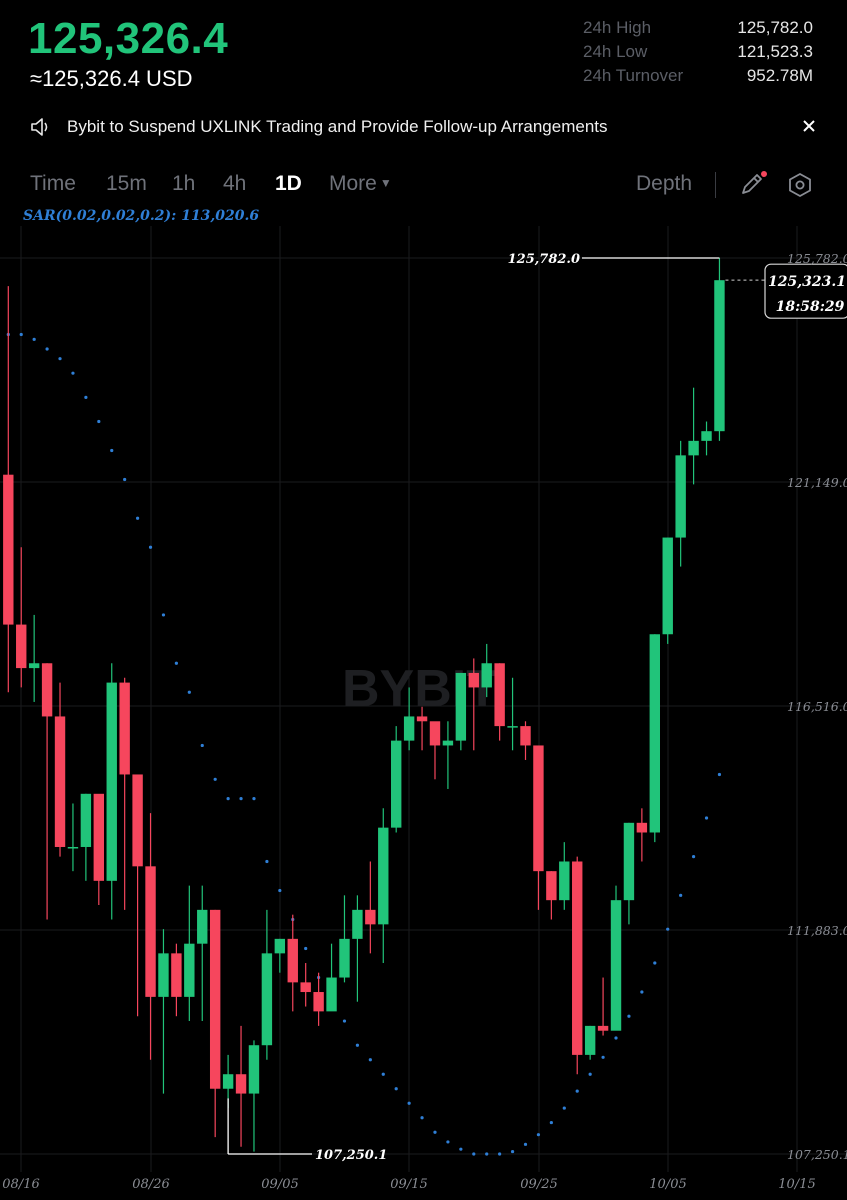 This screenshot has height=1200, width=847. Describe the element at coordinates (753, 185) in the screenshot. I see `pencil-icon` at that location.